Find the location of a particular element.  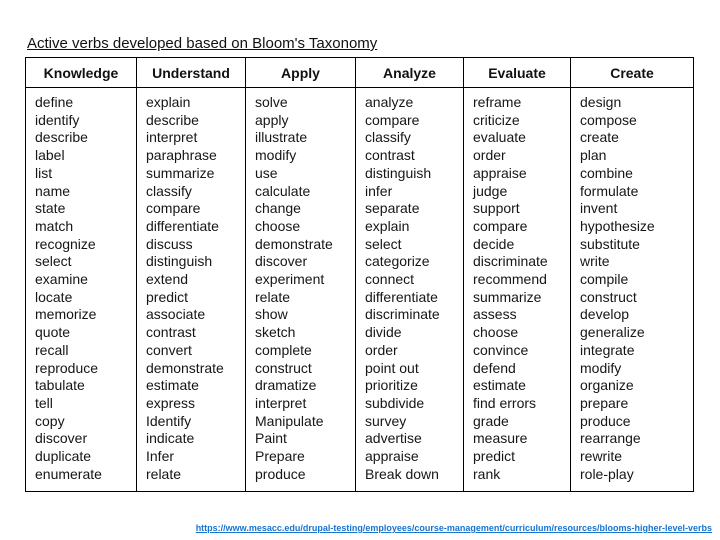

verb-item: rearrange is located at coordinates (610, 438).